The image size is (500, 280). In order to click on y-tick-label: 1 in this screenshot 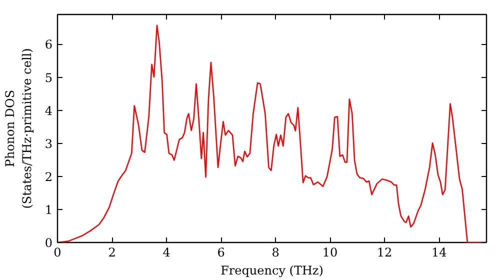, I will do `click(48, 209)`.